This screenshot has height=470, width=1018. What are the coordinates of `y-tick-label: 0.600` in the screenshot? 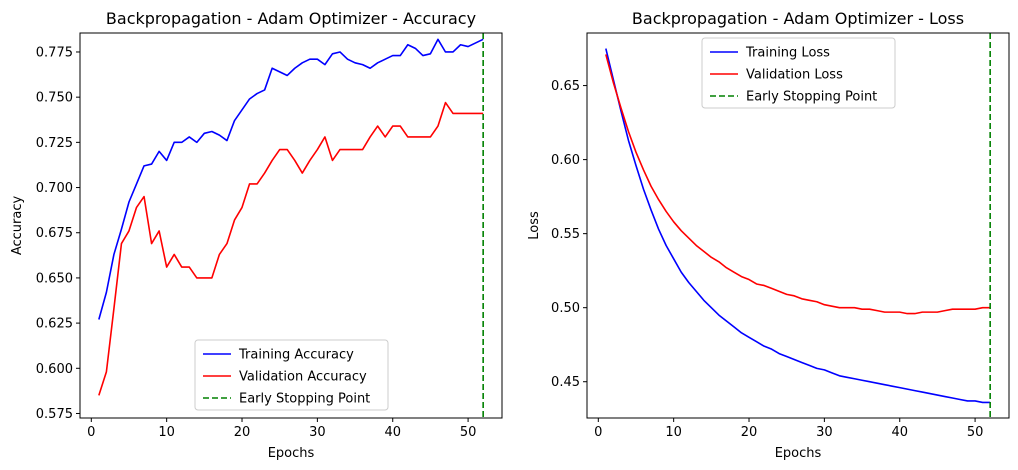 It's located at (54, 369).